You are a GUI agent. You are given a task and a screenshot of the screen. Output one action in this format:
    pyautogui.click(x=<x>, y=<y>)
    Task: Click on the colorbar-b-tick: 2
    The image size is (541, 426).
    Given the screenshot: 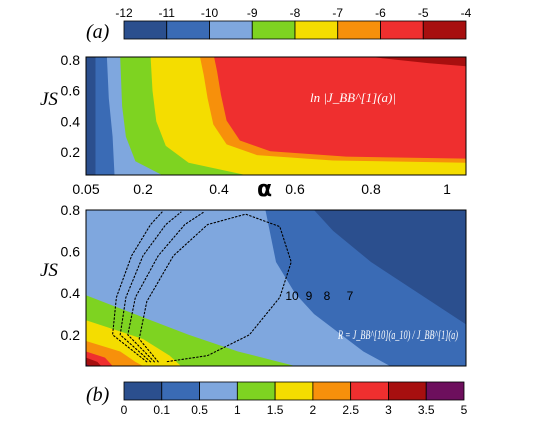 What is the action you would take?
    pyautogui.click(x=313, y=410)
    